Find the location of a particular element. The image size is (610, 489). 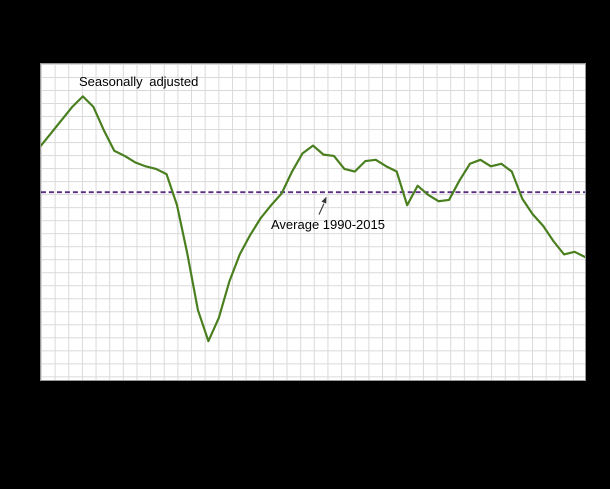

average-label-arrow-icon is located at coordinates (322, 205).